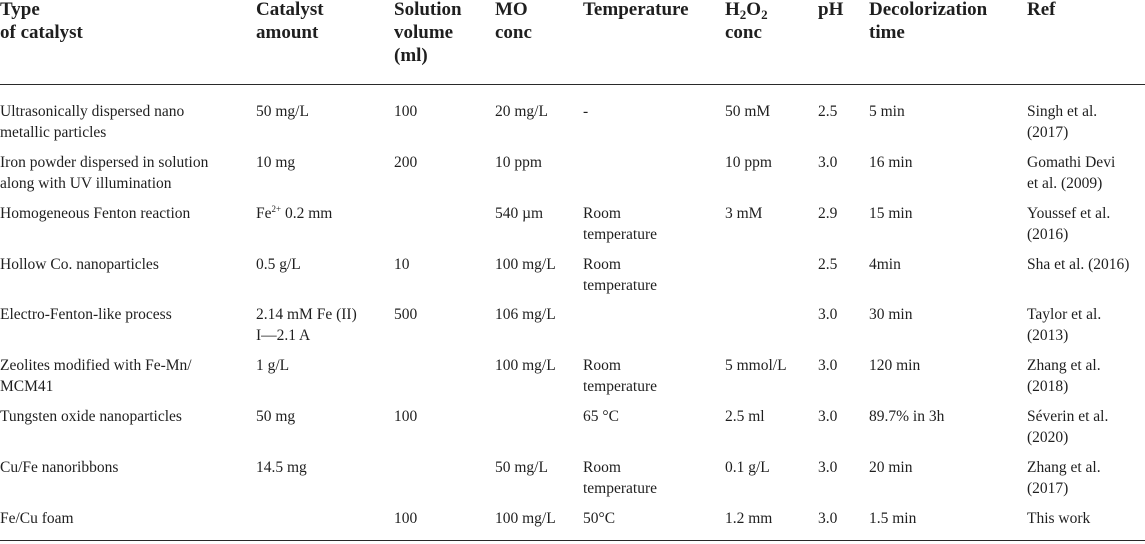  What do you see at coordinates (891, 162) in the screenshot?
I see `cell-time: 16 min` at bounding box center [891, 162].